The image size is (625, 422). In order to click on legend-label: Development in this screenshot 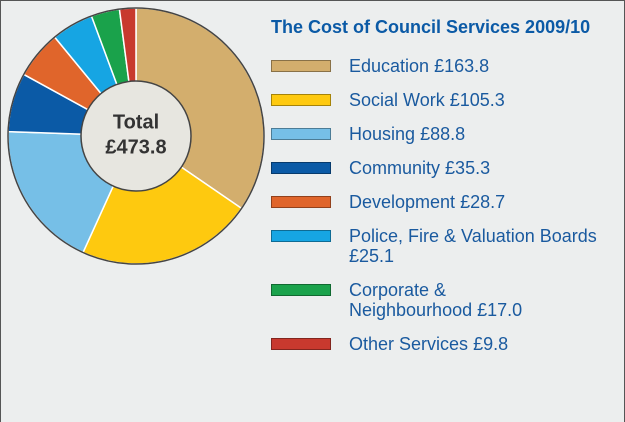, I will do `click(402, 202)`.